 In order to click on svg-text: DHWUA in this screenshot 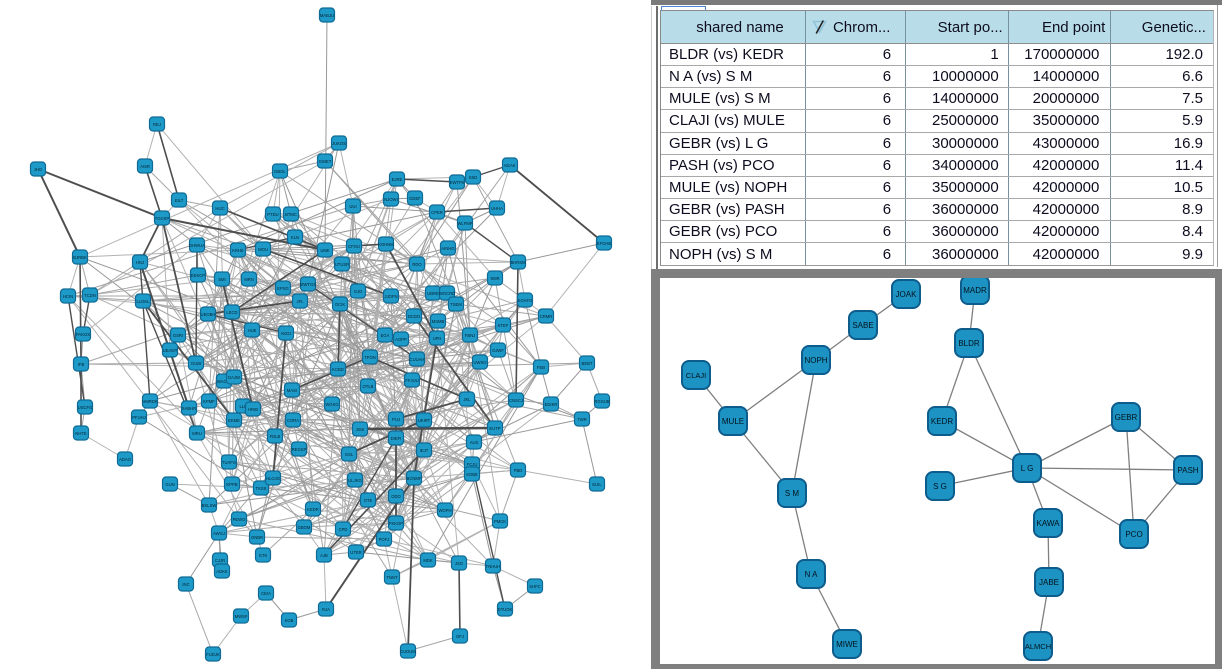, I will do `click(197, 245)`.